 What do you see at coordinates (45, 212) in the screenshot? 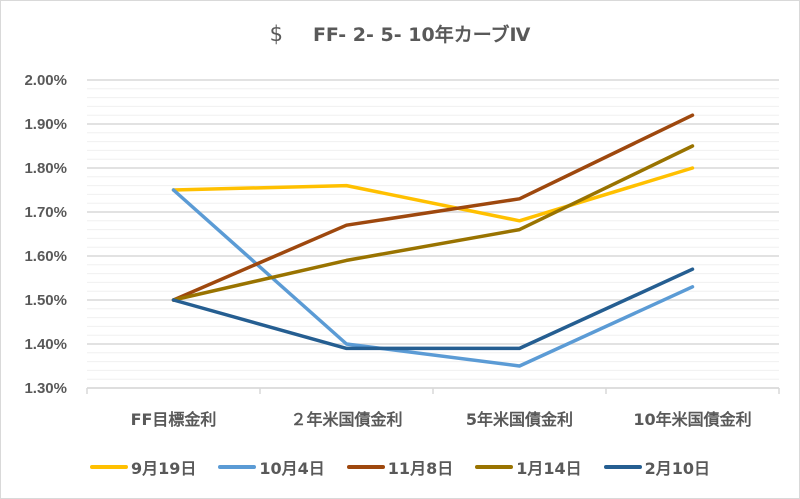
I see `y-tick-label: 1.70%` at bounding box center [45, 212].